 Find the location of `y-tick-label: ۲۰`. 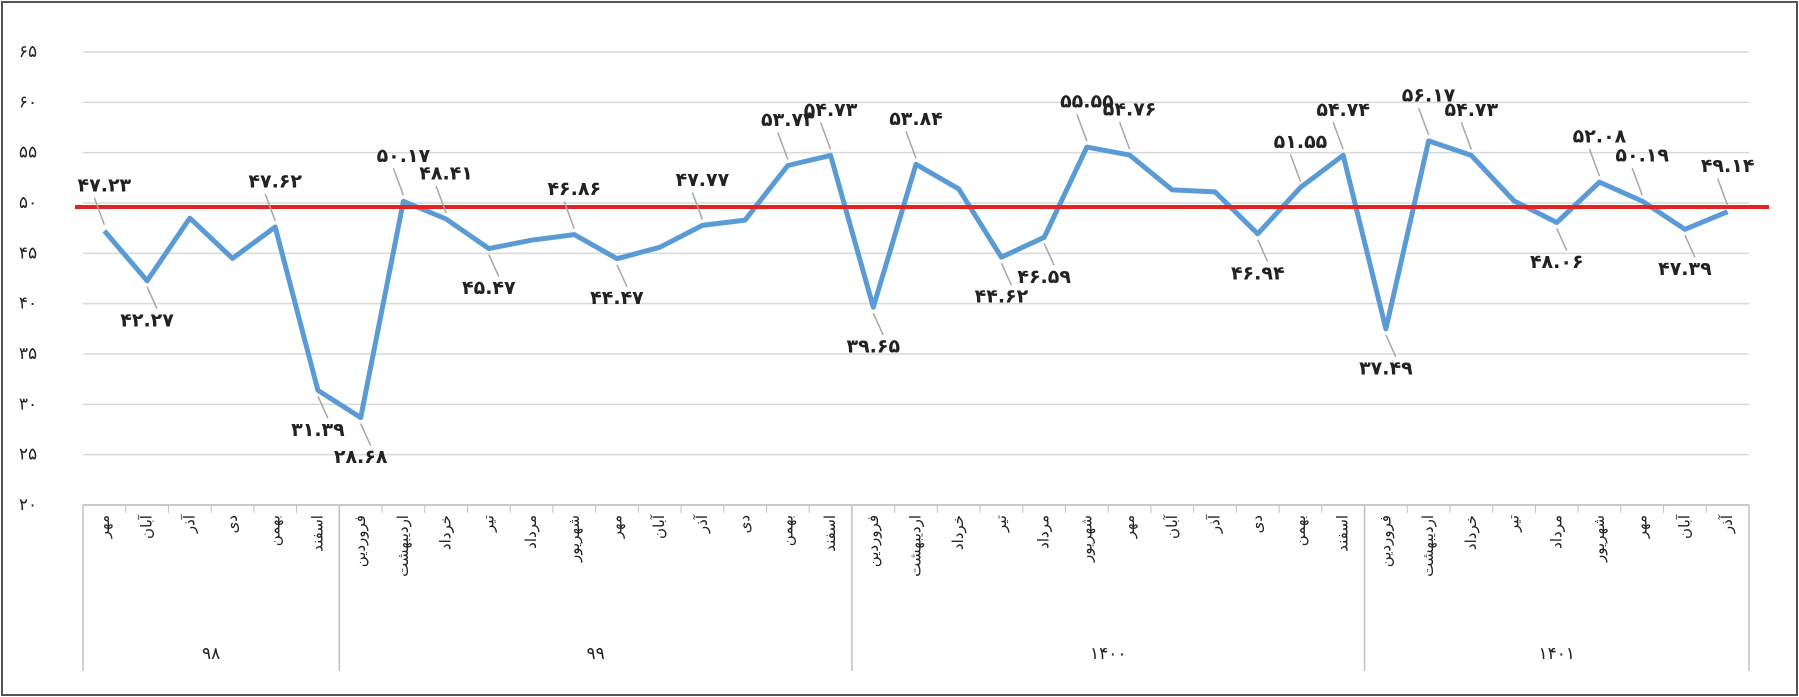

y-tick-label: ۲۰ is located at coordinates (28, 505).